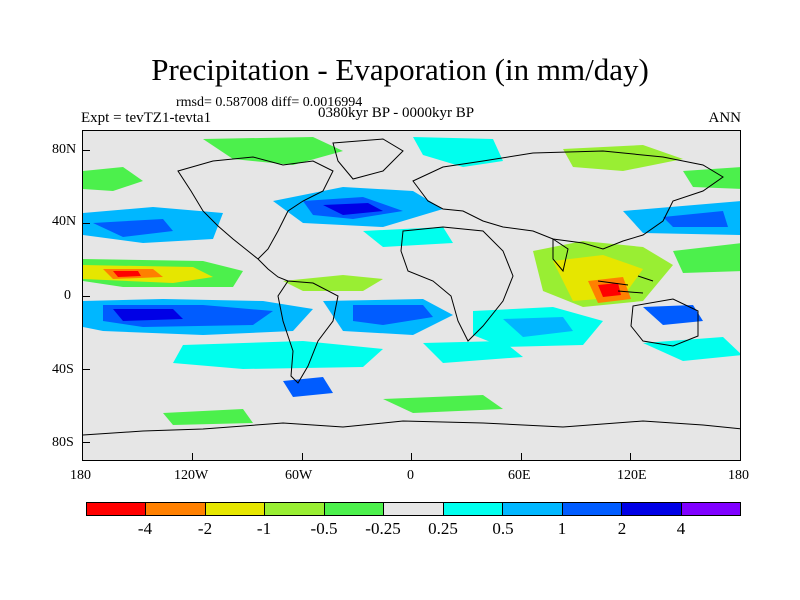 The width and height of the screenshot is (800, 600). Describe the element at coordinates (264, 528) in the screenshot. I see `colorbar-label: -1` at that location.